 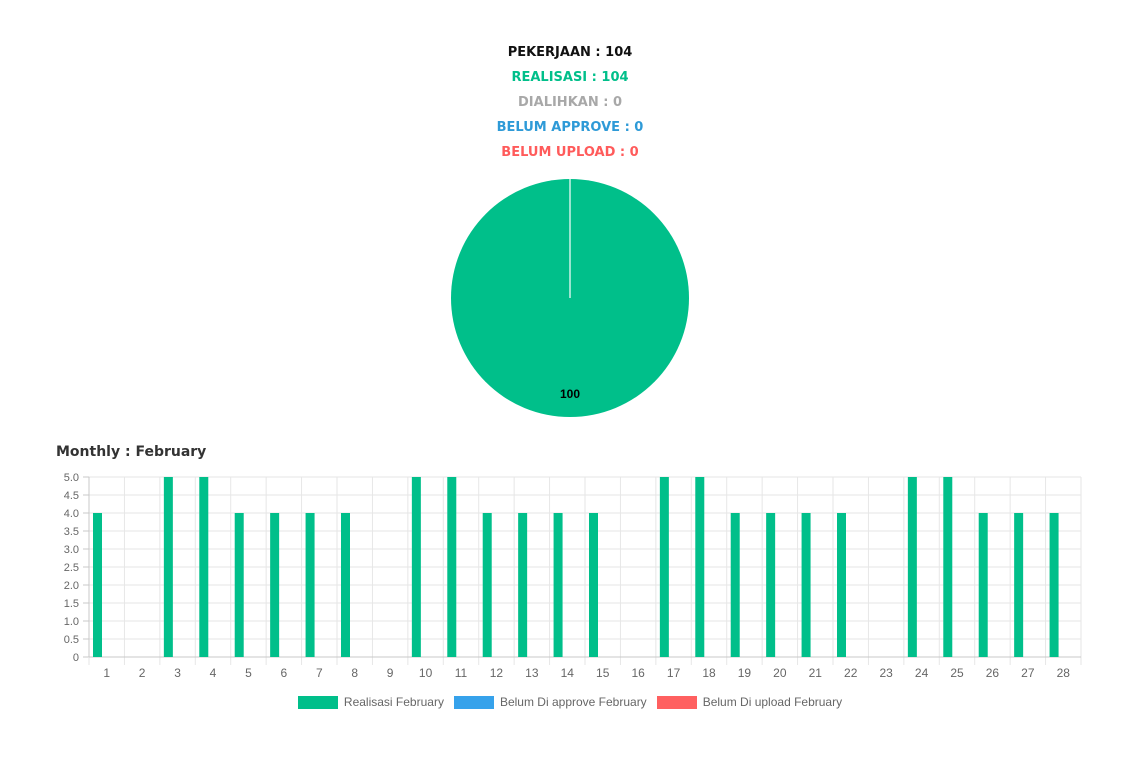 I want to click on x-tick-label: 12, so click(x=497, y=673).